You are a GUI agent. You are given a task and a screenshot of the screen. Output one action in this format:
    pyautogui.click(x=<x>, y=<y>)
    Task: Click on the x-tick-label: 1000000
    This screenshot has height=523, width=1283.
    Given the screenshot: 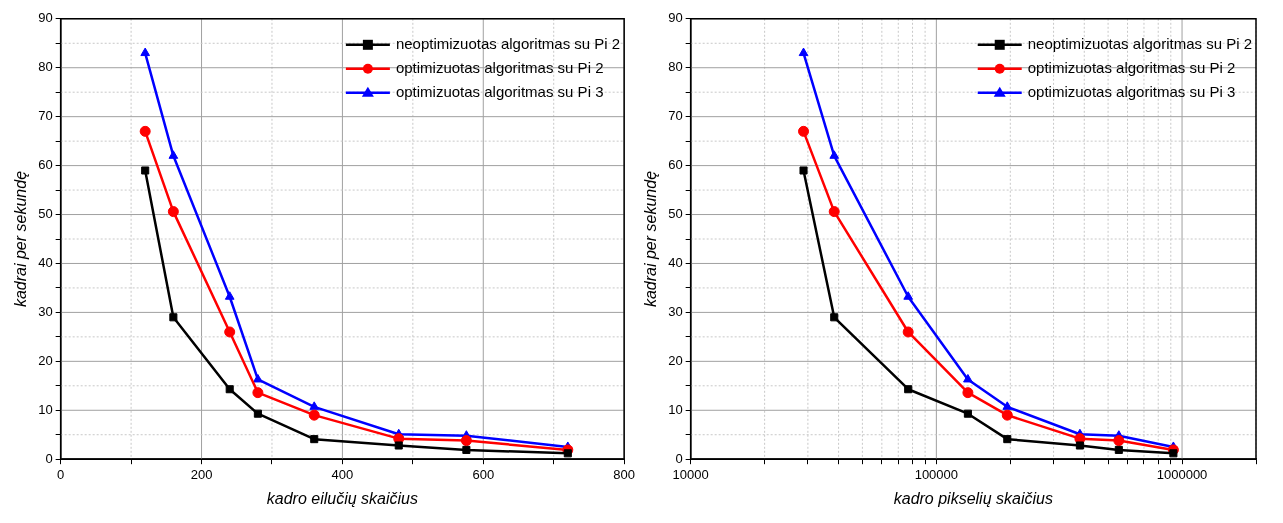 What is the action you would take?
    pyautogui.click(x=1182, y=474)
    